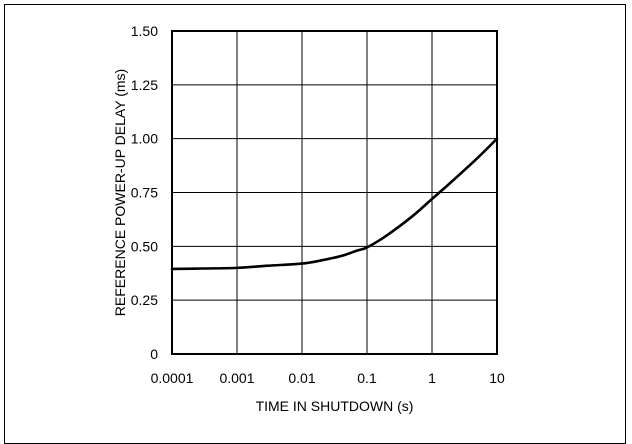  I want to click on x-tick-label: 0.001, so click(236, 378).